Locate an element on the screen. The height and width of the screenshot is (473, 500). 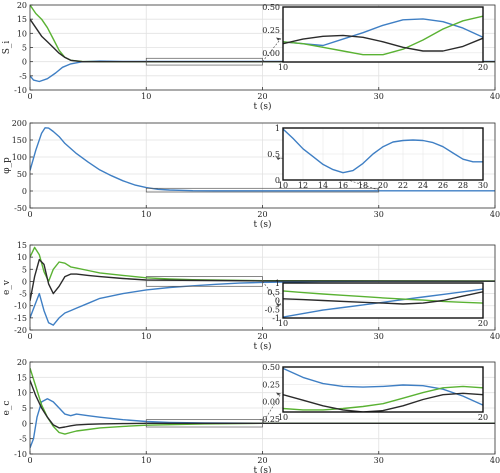
series-line-green is located at coordinates (262, 264).